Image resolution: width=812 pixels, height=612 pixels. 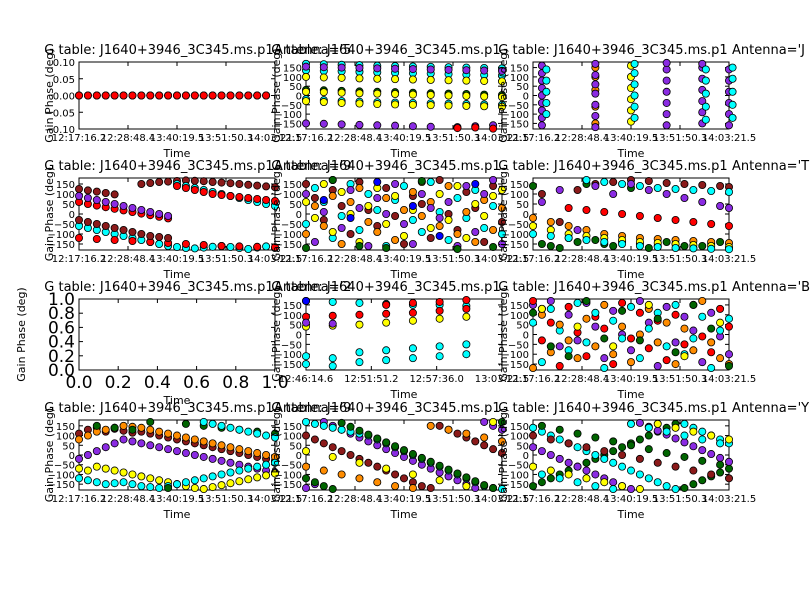 What do you see at coordinates (226, 259) in the screenshot?
I see `x-tick-label: 13:51:50.3` at bounding box center [226, 259].